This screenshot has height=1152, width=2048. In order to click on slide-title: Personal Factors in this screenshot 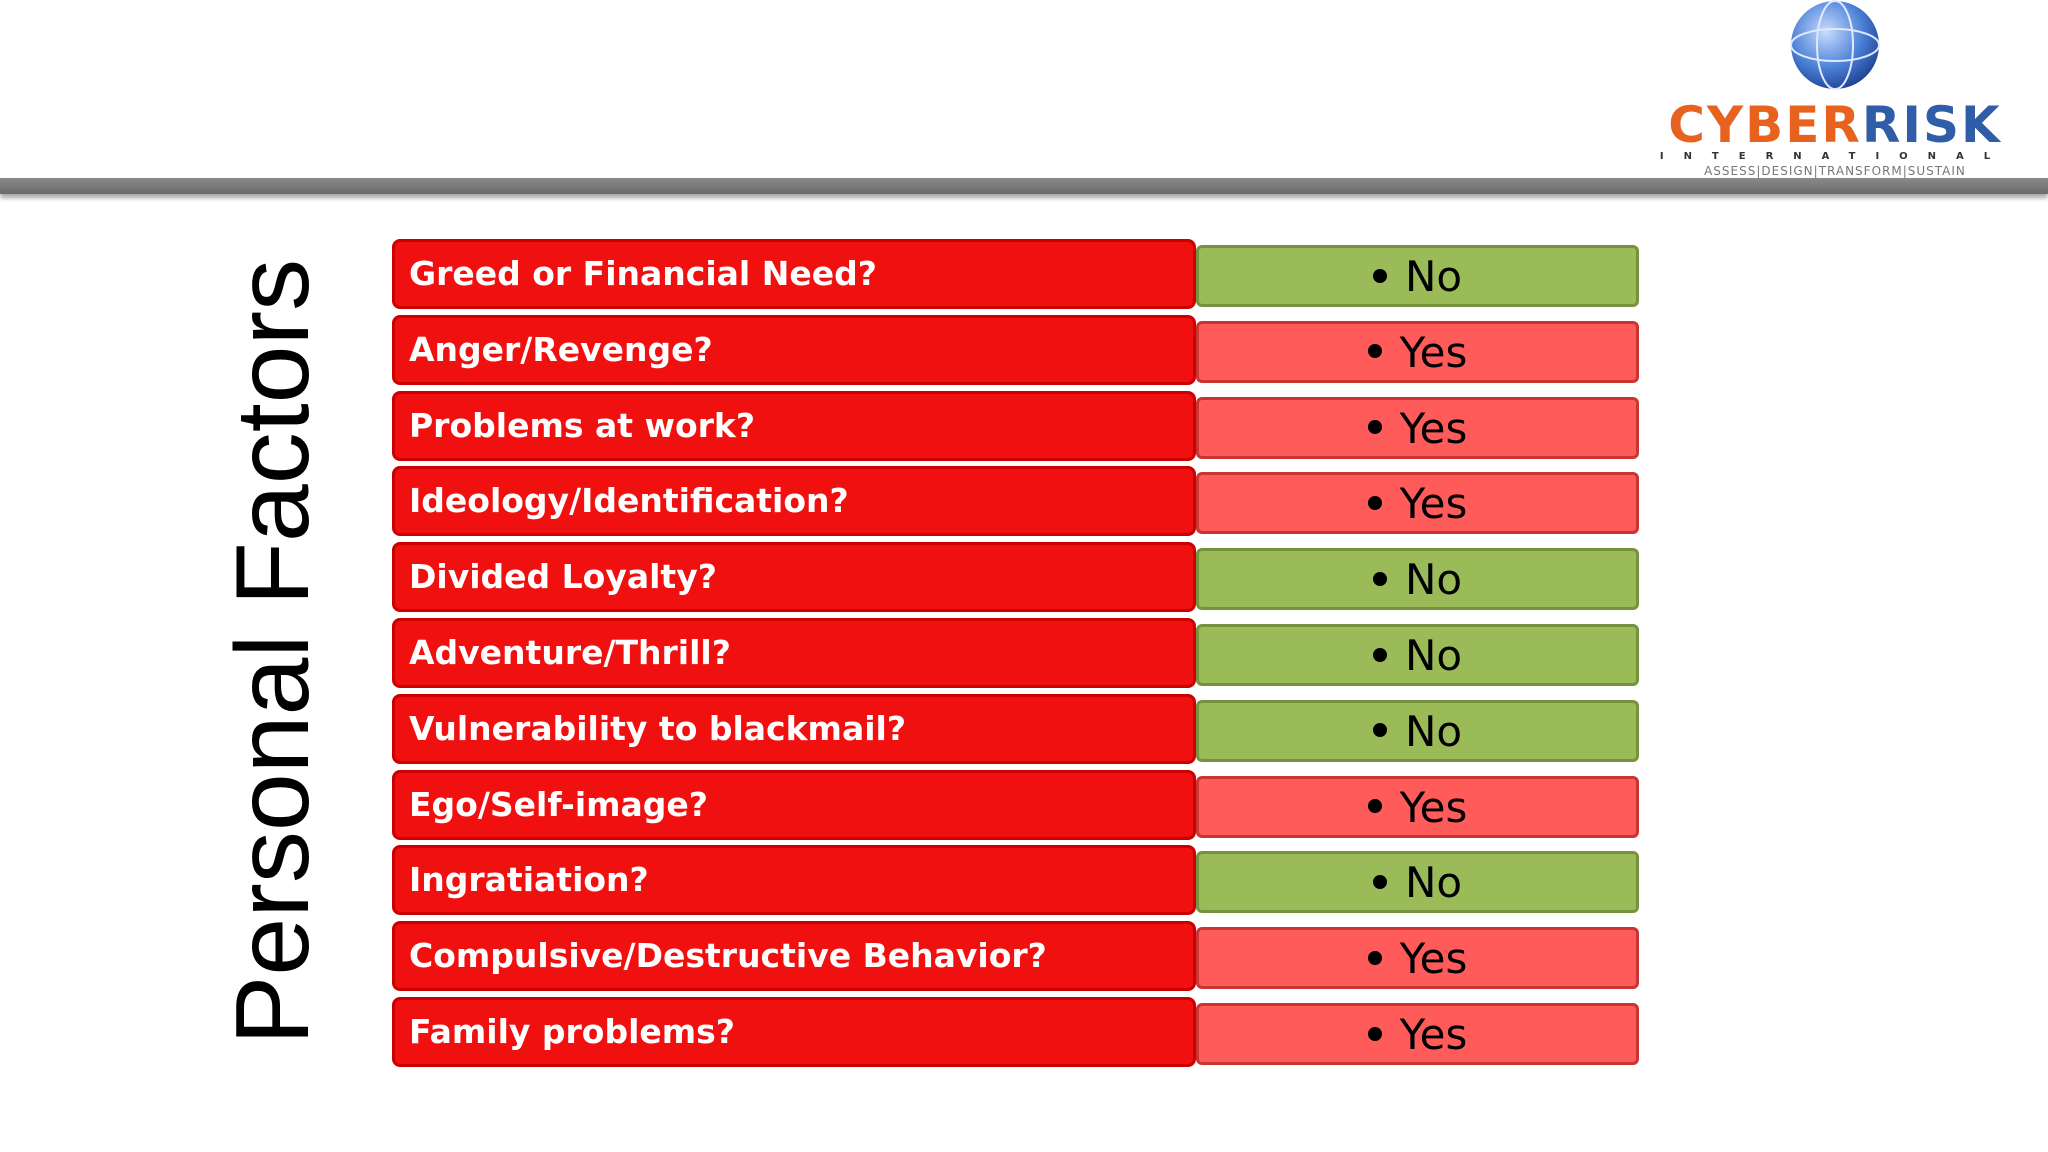, I will do `click(273, 652)`.